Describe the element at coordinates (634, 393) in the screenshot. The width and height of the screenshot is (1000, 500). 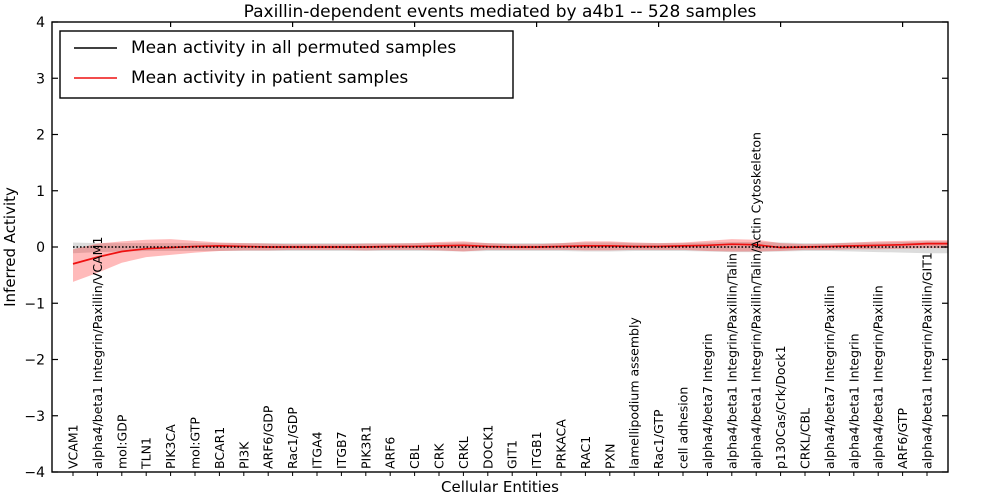
I see `x-tick-label: lamellipodium assembly` at that location.